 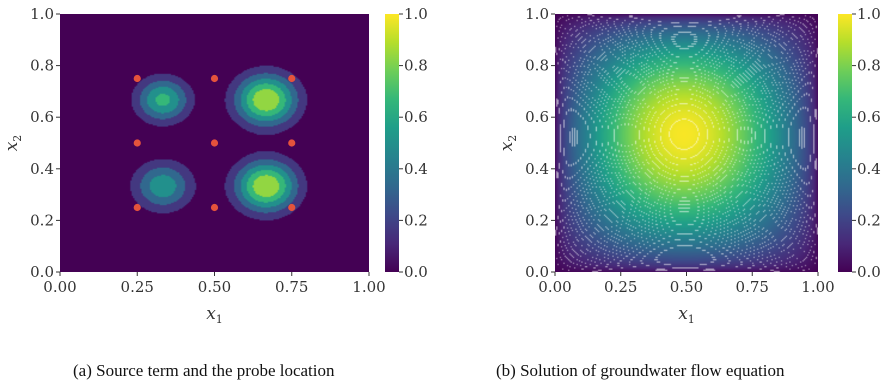 What do you see at coordinates (416, 220) in the screenshot?
I see `a-cbar-tick-label: 0.2` at bounding box center [416, 220].